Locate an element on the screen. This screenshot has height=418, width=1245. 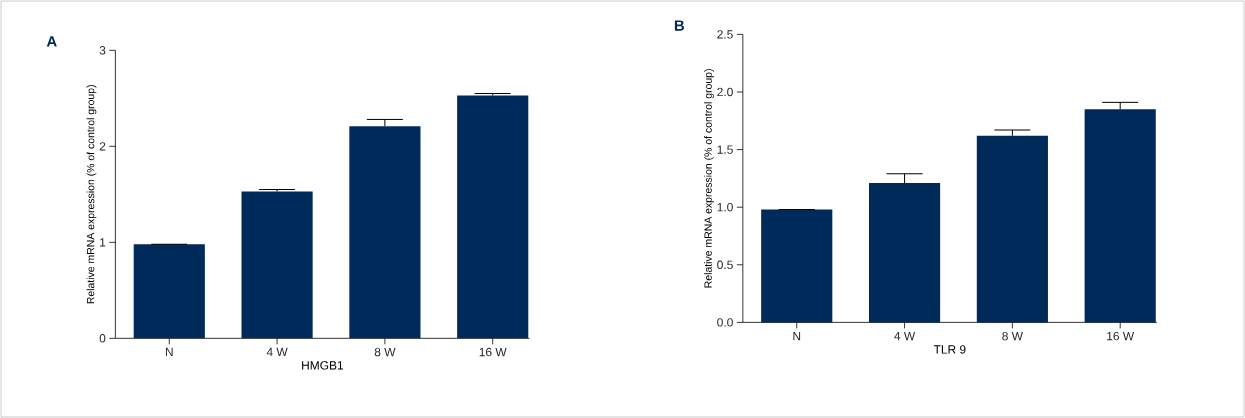
y-tick-label: 2.0 is located at coordinates (725, 92).